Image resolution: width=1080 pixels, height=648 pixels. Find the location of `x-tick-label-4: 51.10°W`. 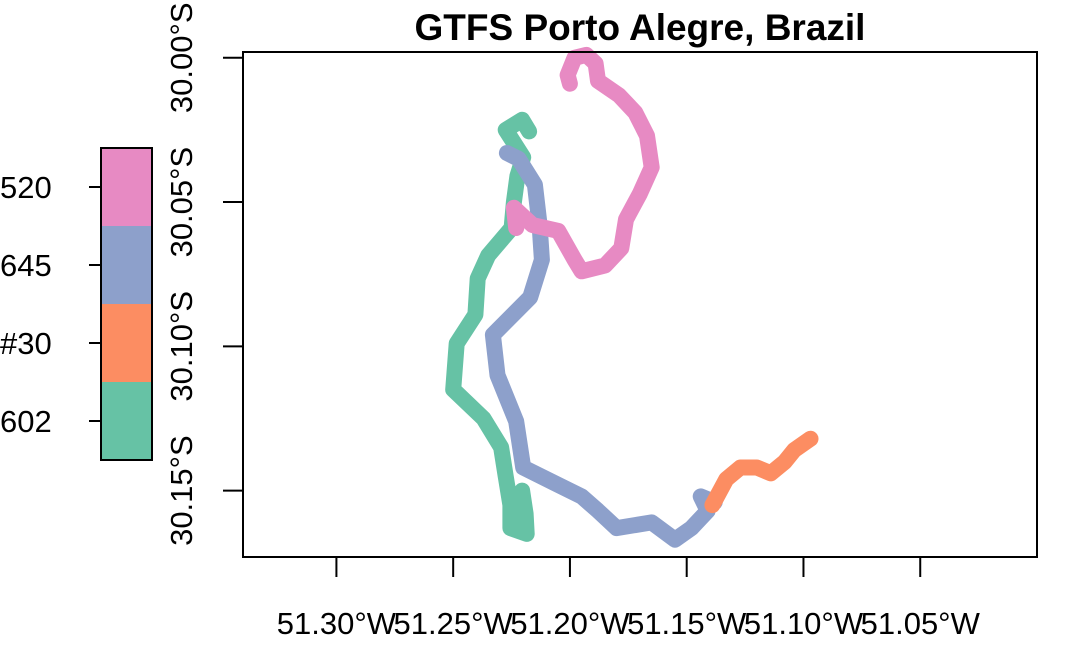

x-tick-label-4: 51.10°W is located at coordinates (804, 623).